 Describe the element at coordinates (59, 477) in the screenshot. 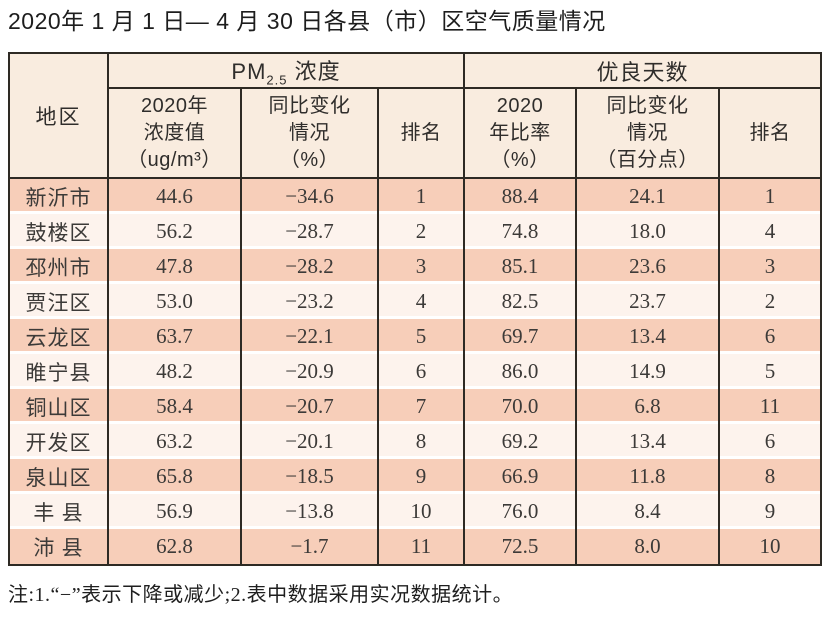

I see `region-cell: 泉山区` at that location.